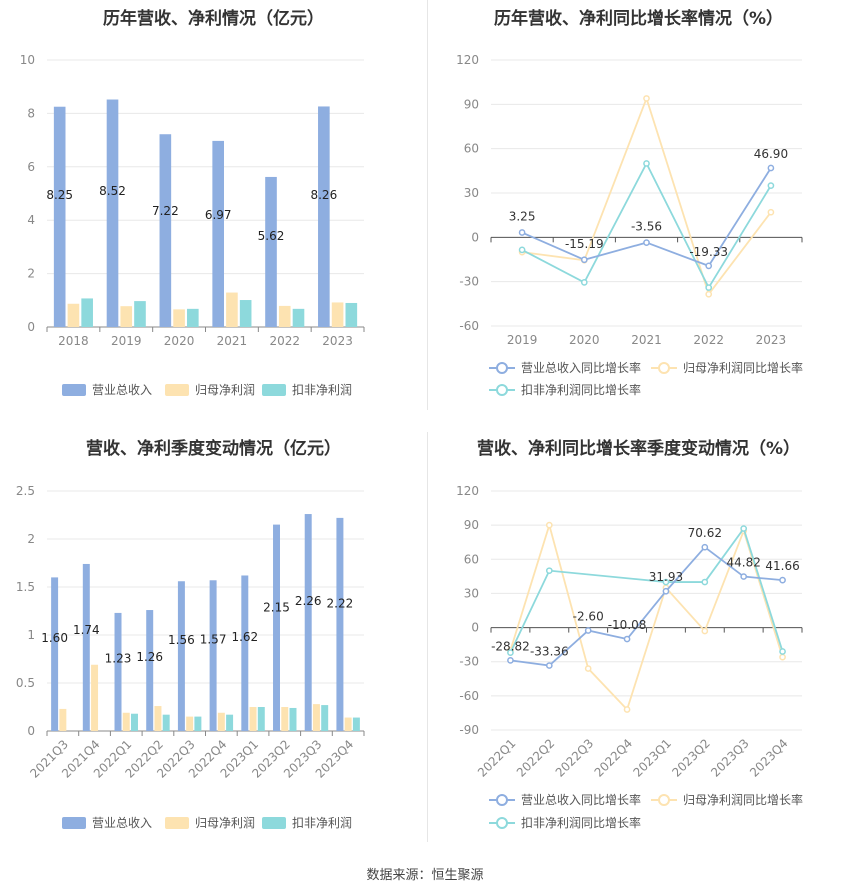 This screenshot has width=850, height=890. Describe the element at coordinates (471, 525) in the screenshot. I see `y-tick-label: 90` at that location.